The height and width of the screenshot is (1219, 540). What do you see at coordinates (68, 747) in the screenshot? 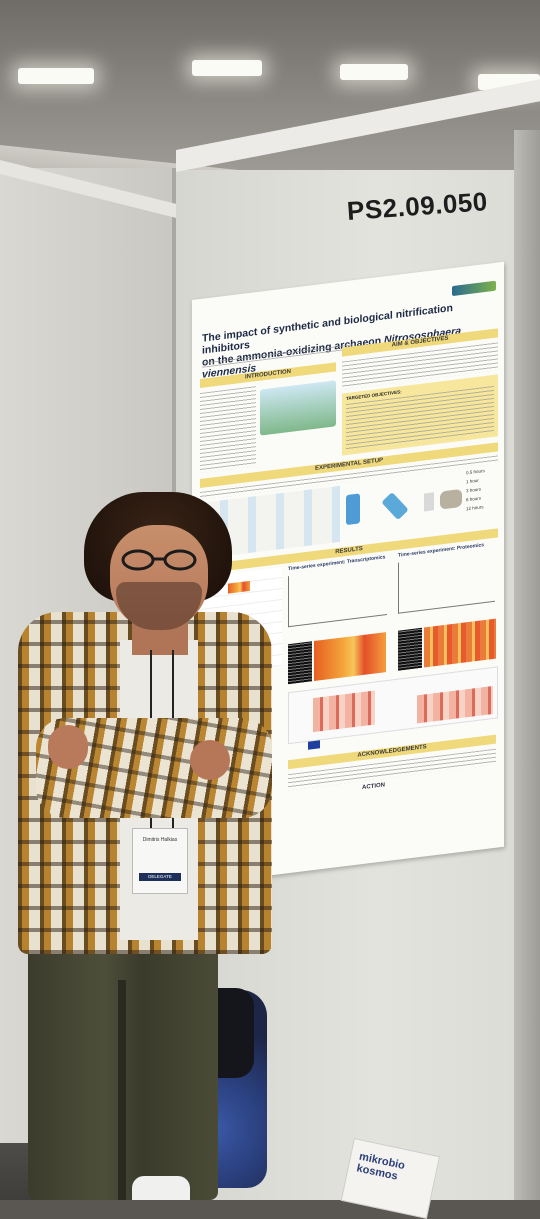
I see `left-hand` at bounding box center [68, 747].